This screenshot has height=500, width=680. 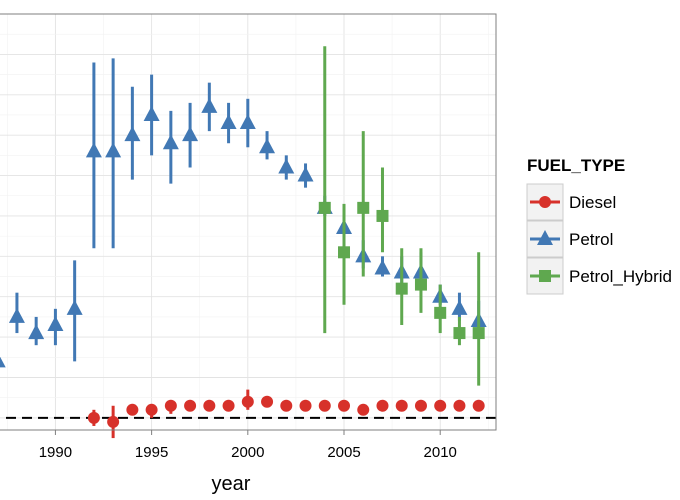 What do you see at coordinates (620, 276) in the screenshot?
I see `legend-label: Petrol_Hybrid` at bounding box center [620, 276].